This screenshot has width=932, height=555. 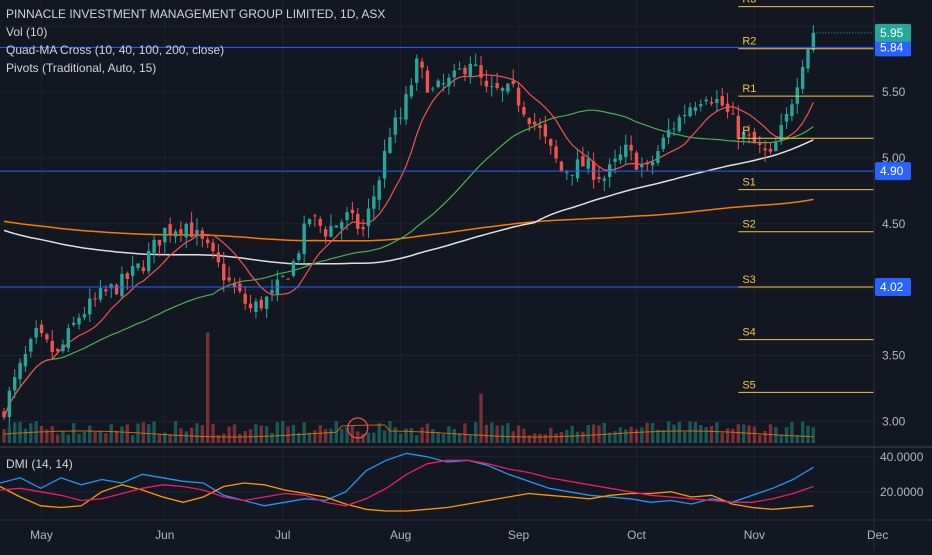 I want to click on level-badge, so click(x=893, y=287).